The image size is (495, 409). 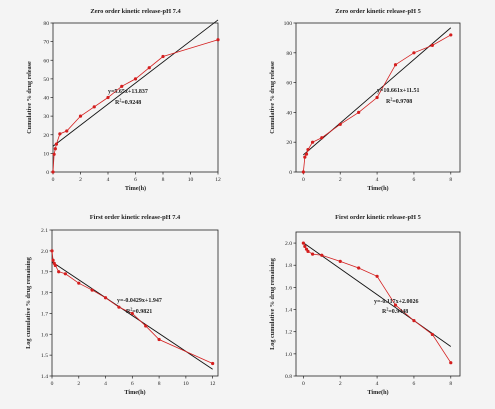 What do you see at coordinates (213, 384) in the screenshot?
I see `x-tick-label: 12` at bounding box center [213, 384].